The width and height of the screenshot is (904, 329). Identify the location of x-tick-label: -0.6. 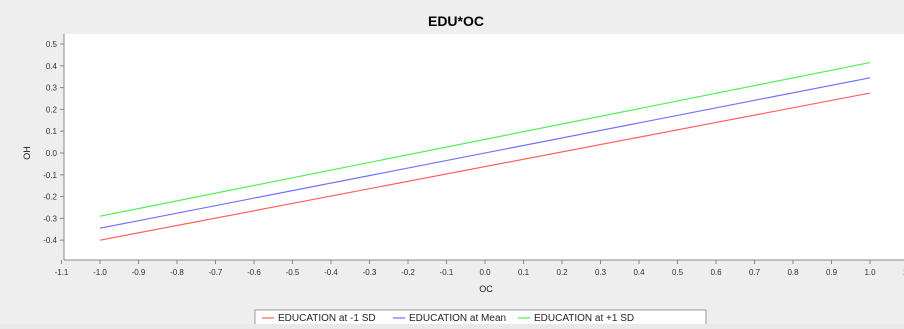
(254, 272).